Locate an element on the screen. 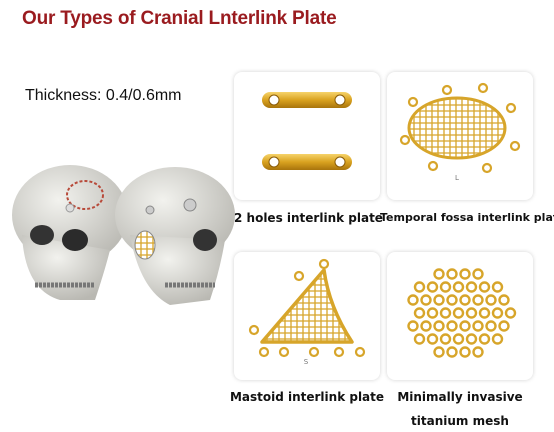 This screenshot has height=432, width=554. mastoid-plate-image: S is located at coordinates (307, 312).